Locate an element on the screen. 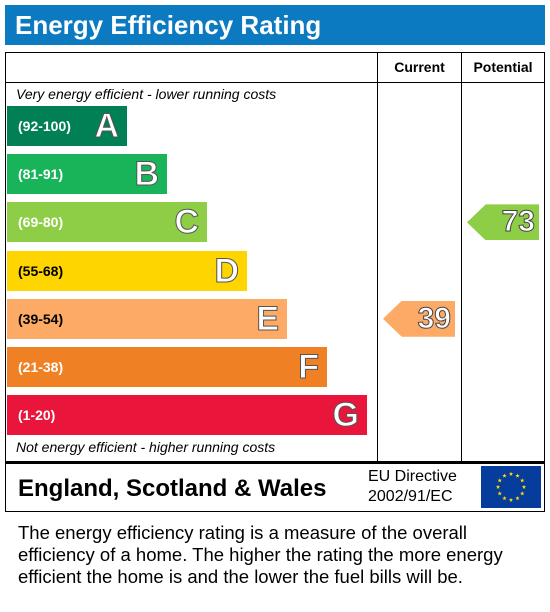 The height and width of the screenshot is (612, 550). current-rating-indicator: 39 is located at coordinates (419, 318).